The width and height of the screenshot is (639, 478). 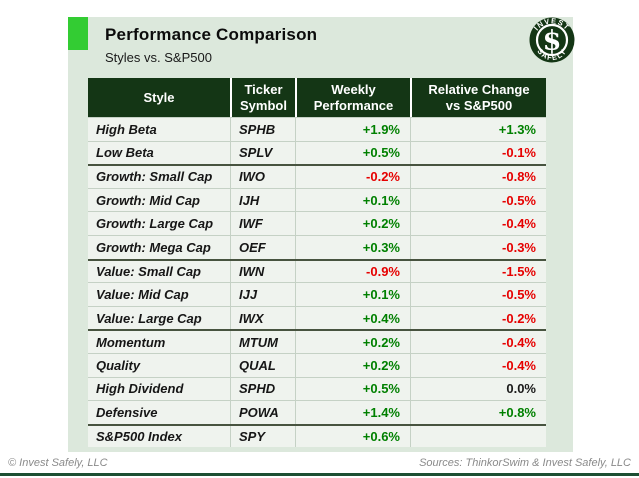 I want to click on ticker-cell: IWN, so click(x=262, y=271).